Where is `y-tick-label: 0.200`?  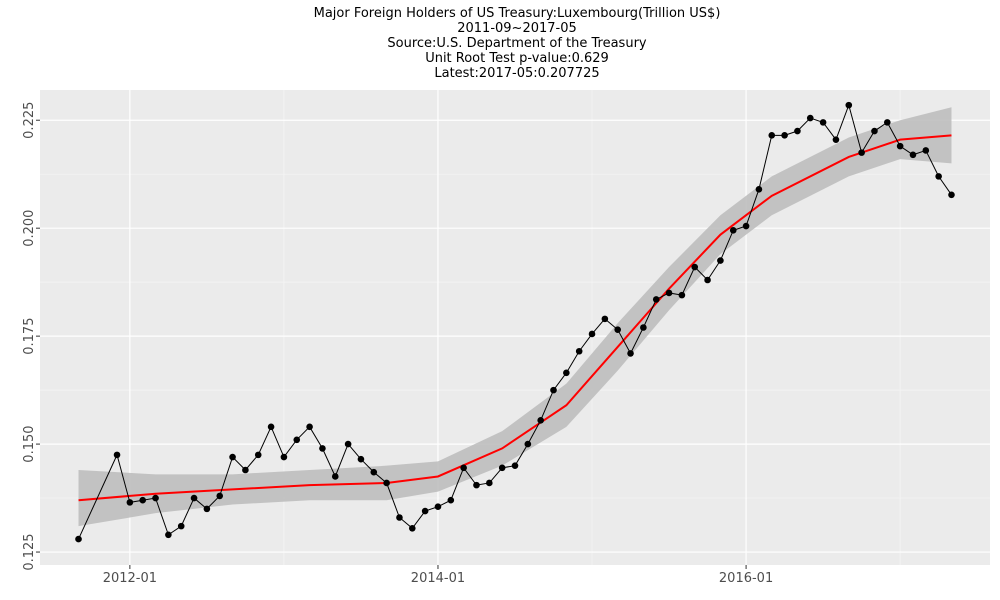 y-tick-label: 0.200 is located at coordinates (29, 228).